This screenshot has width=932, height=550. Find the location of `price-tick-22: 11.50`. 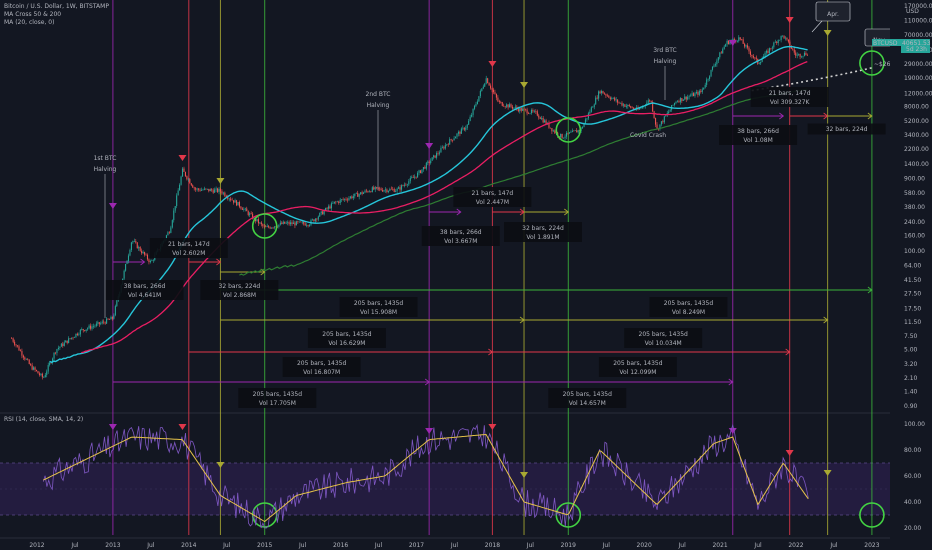

price-tick-22: 11.50 is located at coordinates (912, 322).